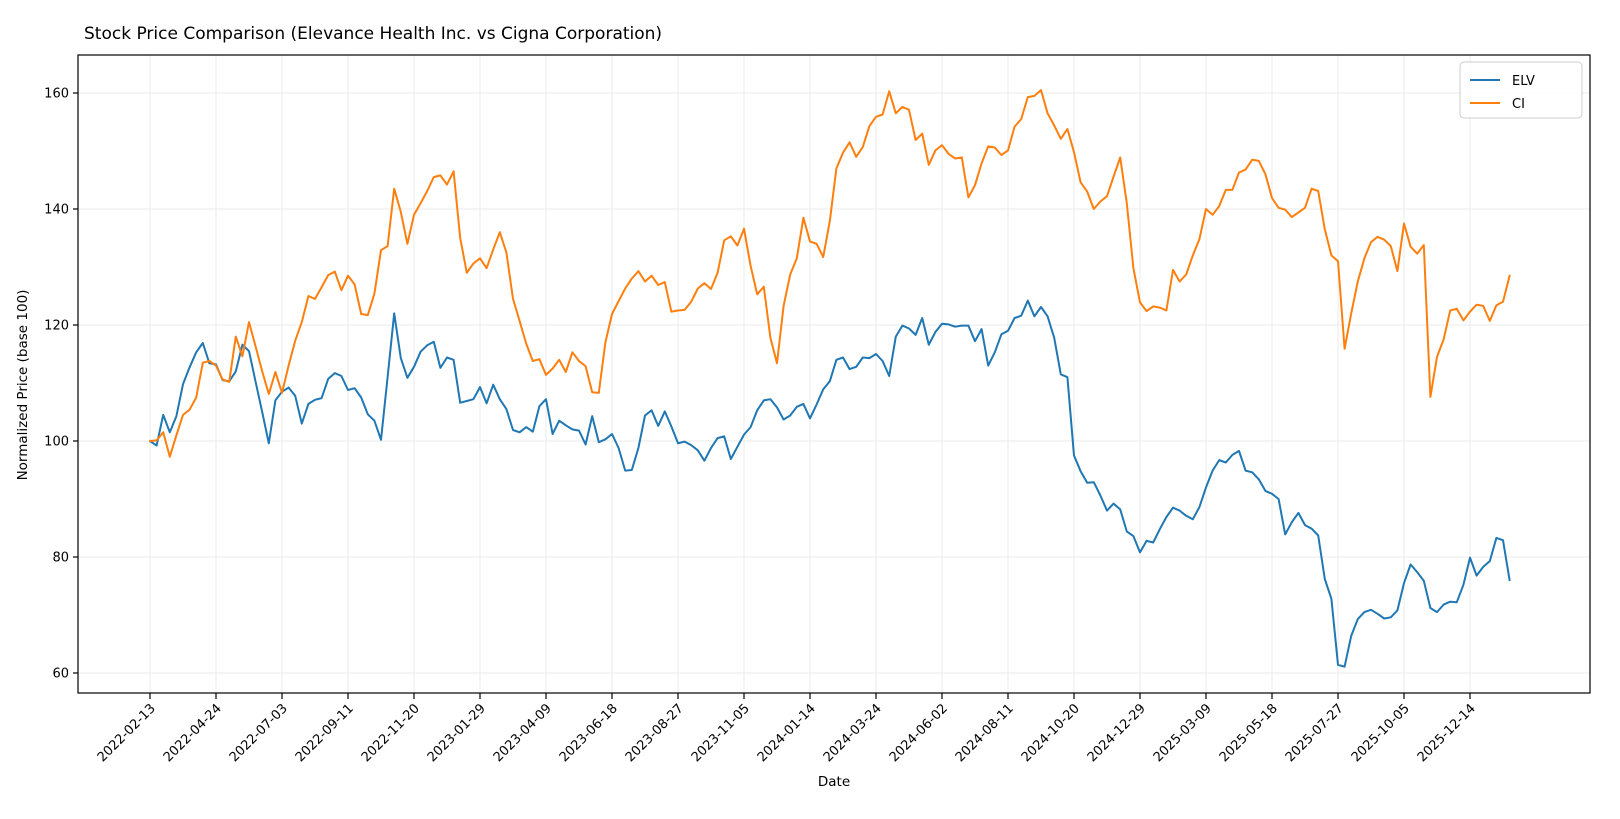 This screenshot has height=819, width=1620. I want to click on legend-entry-ci: CI, so click(1497, 104).